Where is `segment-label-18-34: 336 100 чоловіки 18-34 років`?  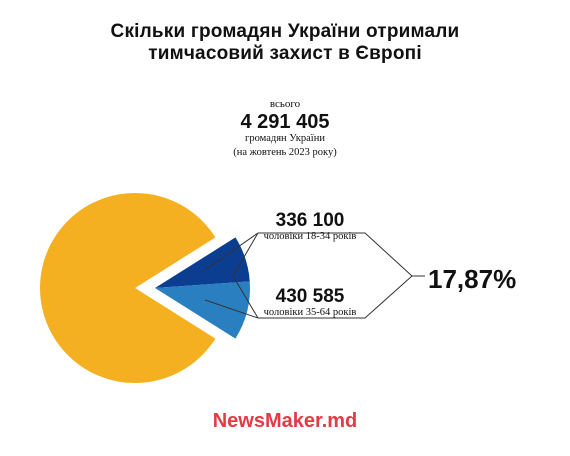
segment-label-18-34: 336 100 чоловіки 18-34 років is located at coordinates (310, 226).